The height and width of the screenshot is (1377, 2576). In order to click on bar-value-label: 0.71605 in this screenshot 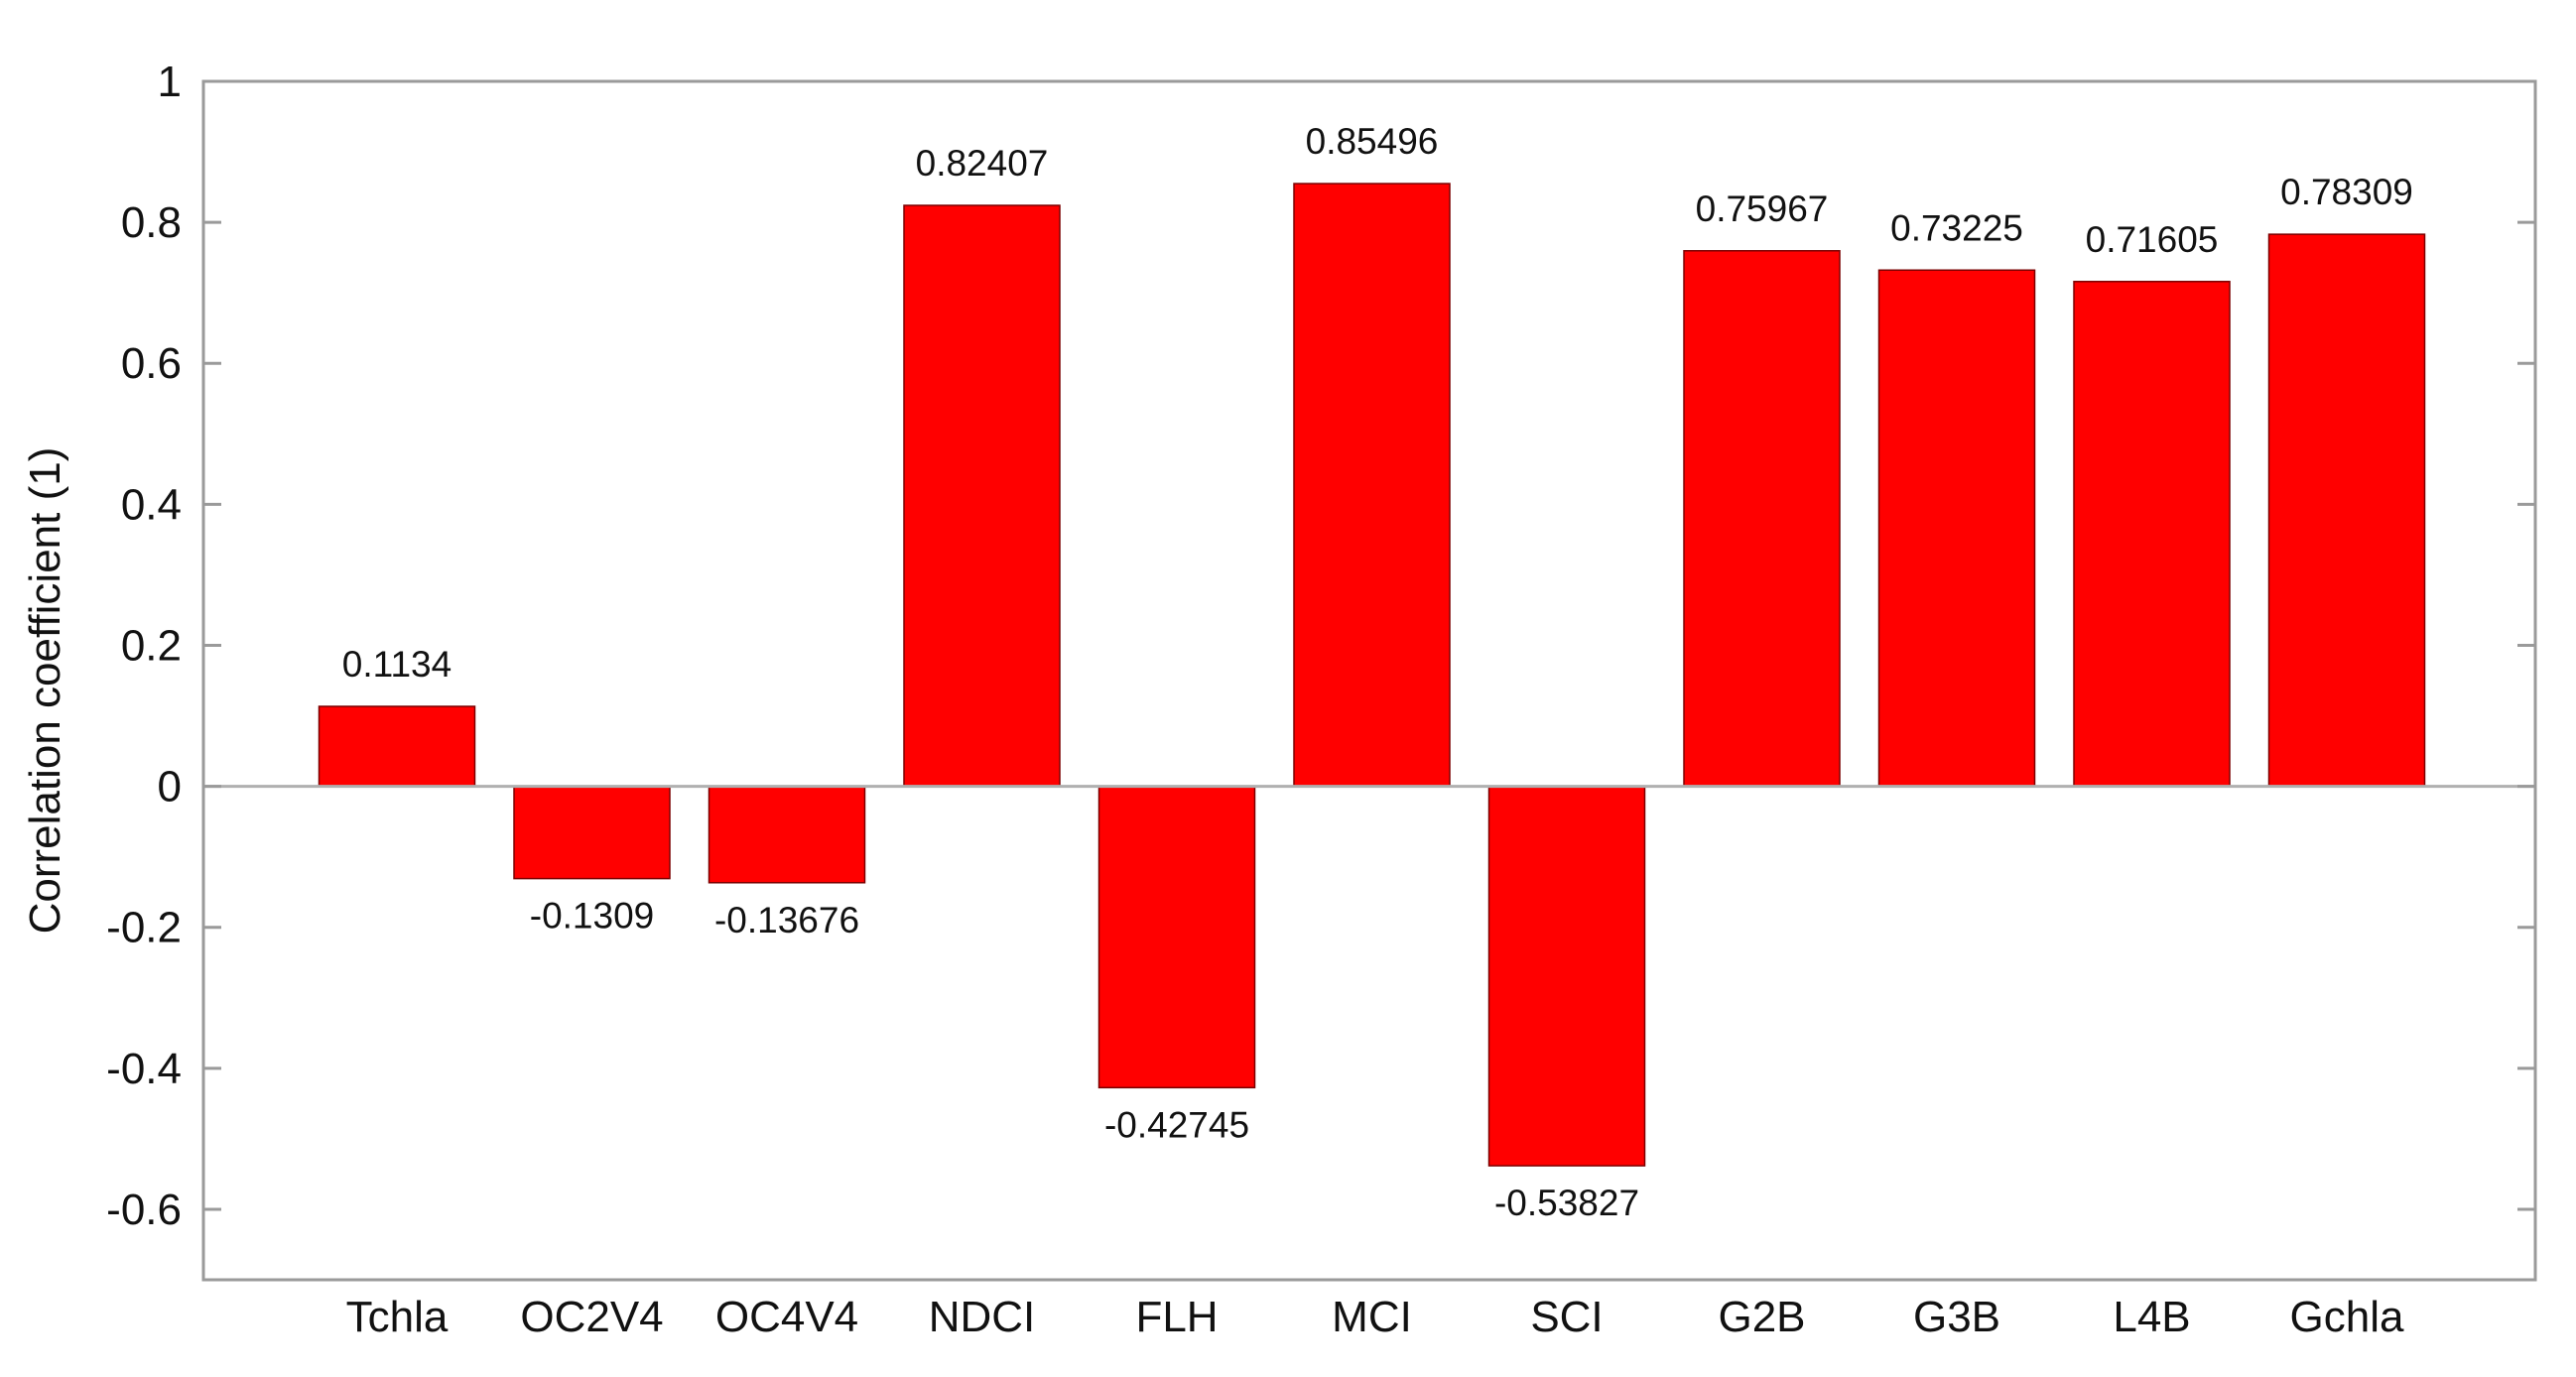, I will do `click(2153, 239)`.